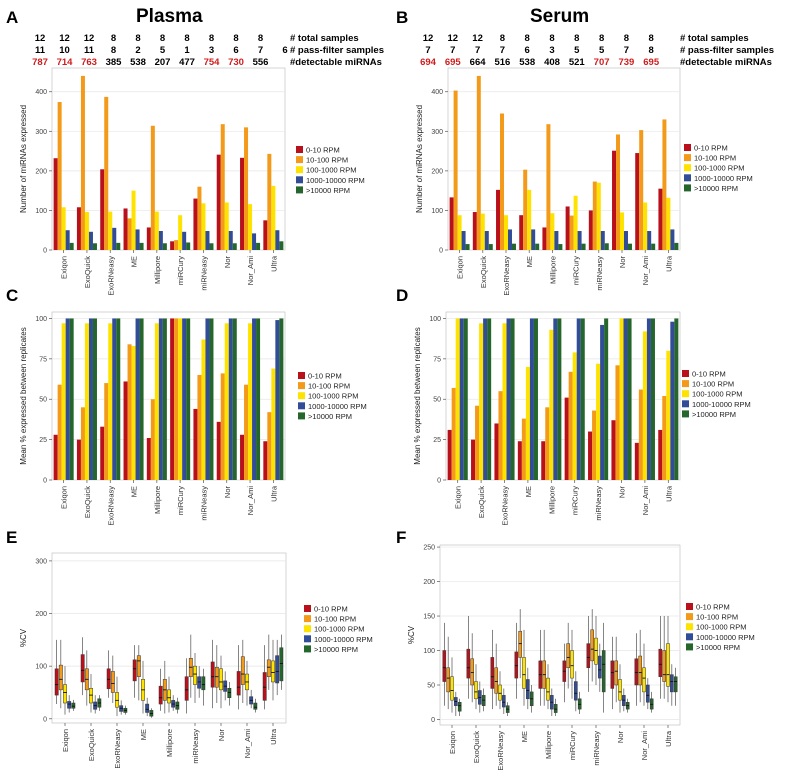 The width and height of the screenshot is (798, 779). What do you see at coordinates (138, 666) in the screenshot?
I see `box-me-10-100-rpm` at bounding box center [138, 666].